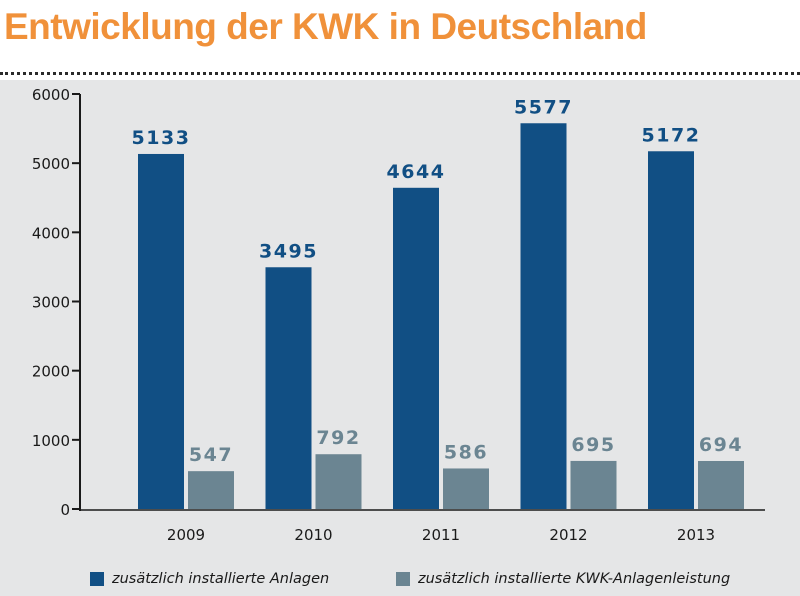  Describe the element at coordinates (51, 441) in the screenshot. I see `y-tick-label: 1000` at that location.